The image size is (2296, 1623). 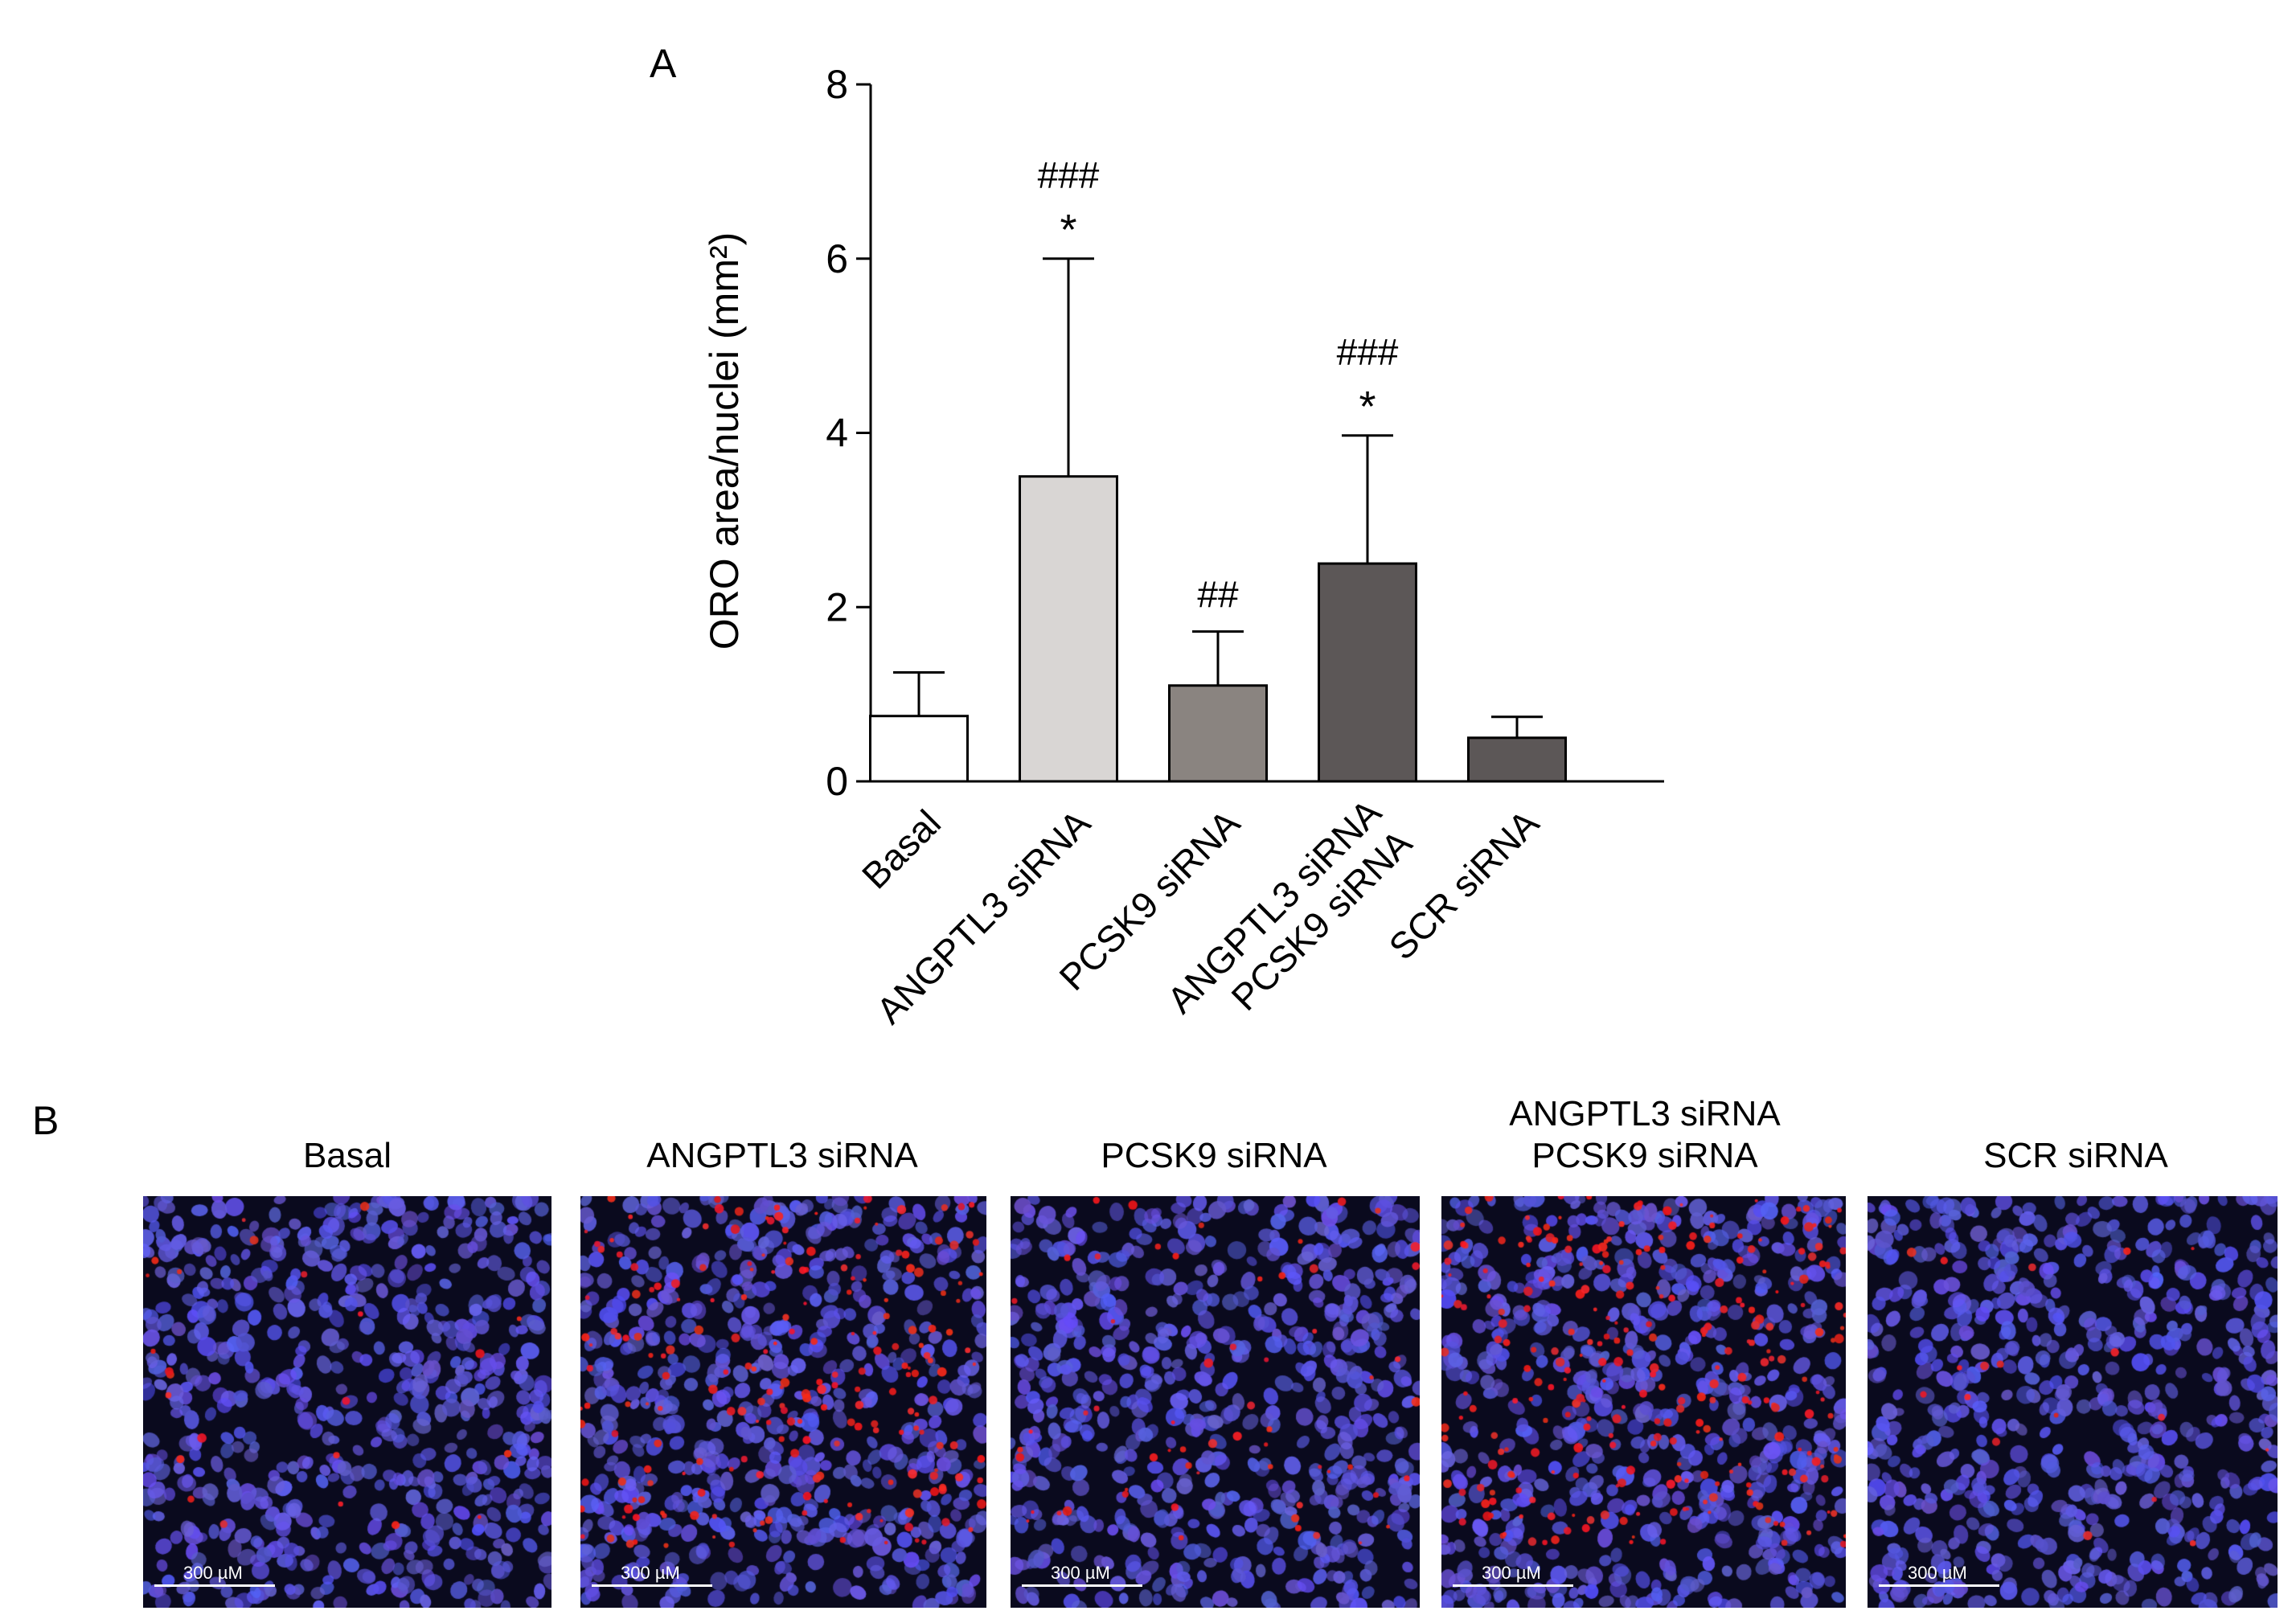 What do you see at coordinates (837, 781) in the screenshot?
I see `y-tick-label: 0` at bounding box center [837, 781].